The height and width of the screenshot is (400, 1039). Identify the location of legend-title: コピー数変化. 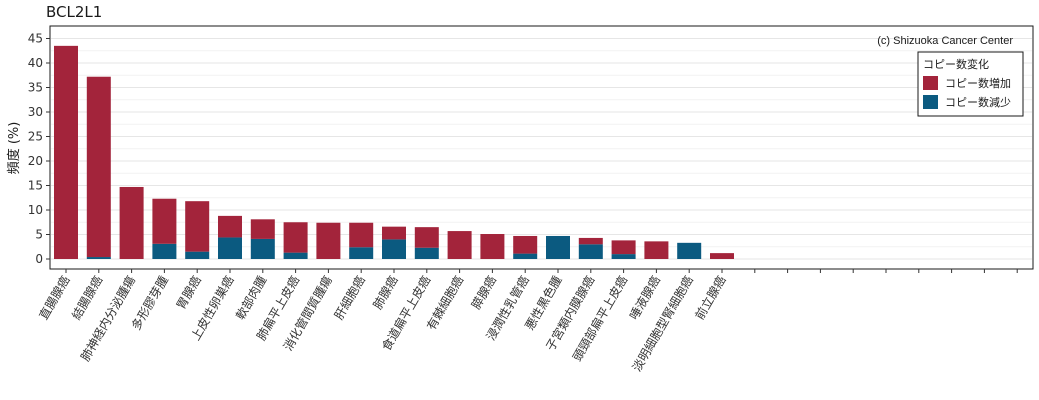
(956, 64).